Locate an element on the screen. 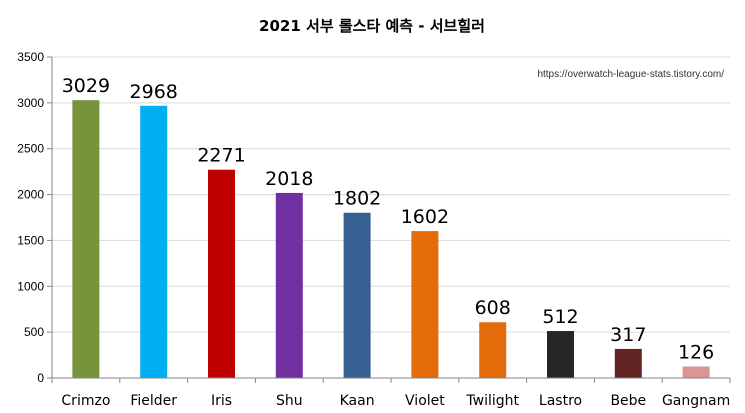 This screenshot has height=413, width=745. y-tick-label: 3000 is located at coordinates (30, 103).